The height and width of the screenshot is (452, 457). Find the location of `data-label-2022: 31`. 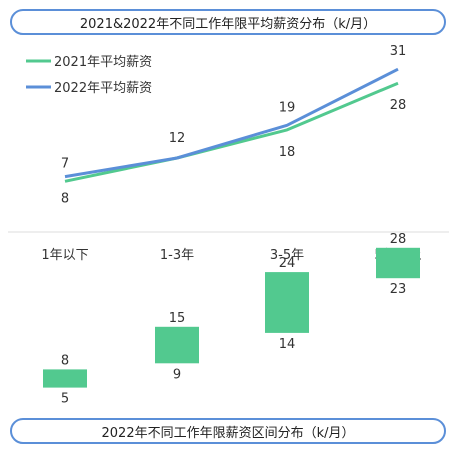

data-label-2022: 31 is located at coordinates (398, 51).